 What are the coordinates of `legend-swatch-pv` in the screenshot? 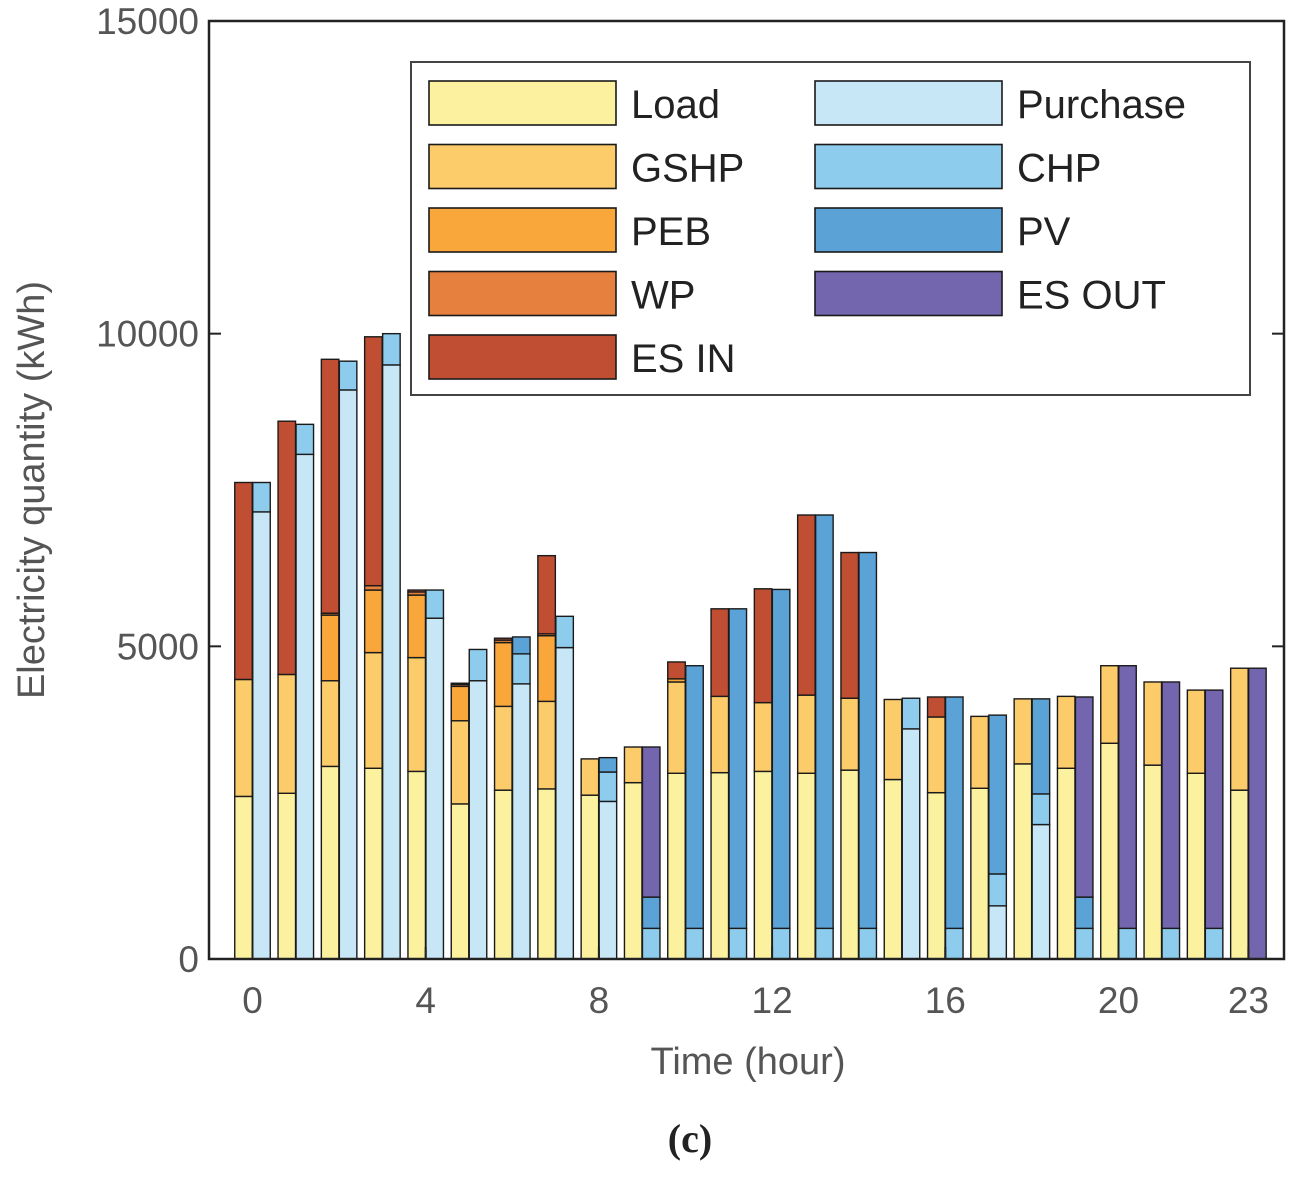 It's located at (908, 230).